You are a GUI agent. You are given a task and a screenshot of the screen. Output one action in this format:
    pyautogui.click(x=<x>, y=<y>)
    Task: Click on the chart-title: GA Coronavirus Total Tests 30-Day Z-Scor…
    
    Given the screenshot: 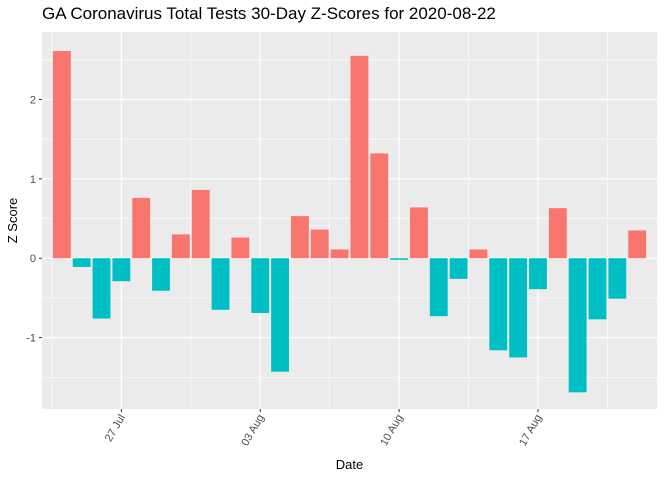 What is the action you would take?
    pyautogui.click(x=269, y=13)
    